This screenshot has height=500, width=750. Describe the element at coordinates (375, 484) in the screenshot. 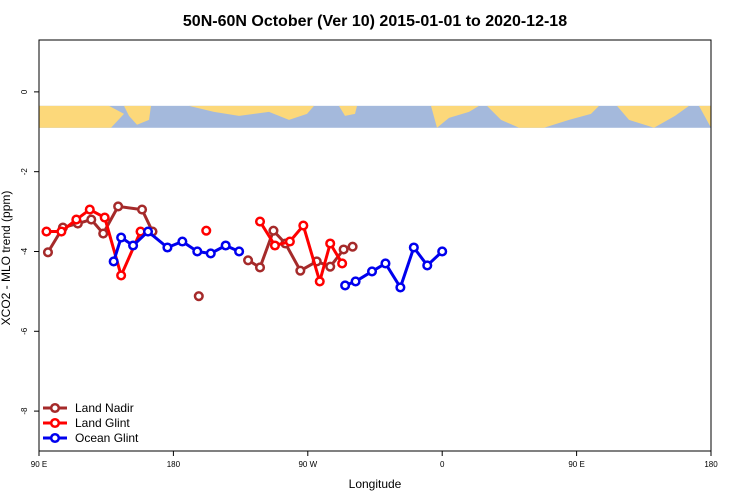

I see `x-axis-label: Longitude` at that location.